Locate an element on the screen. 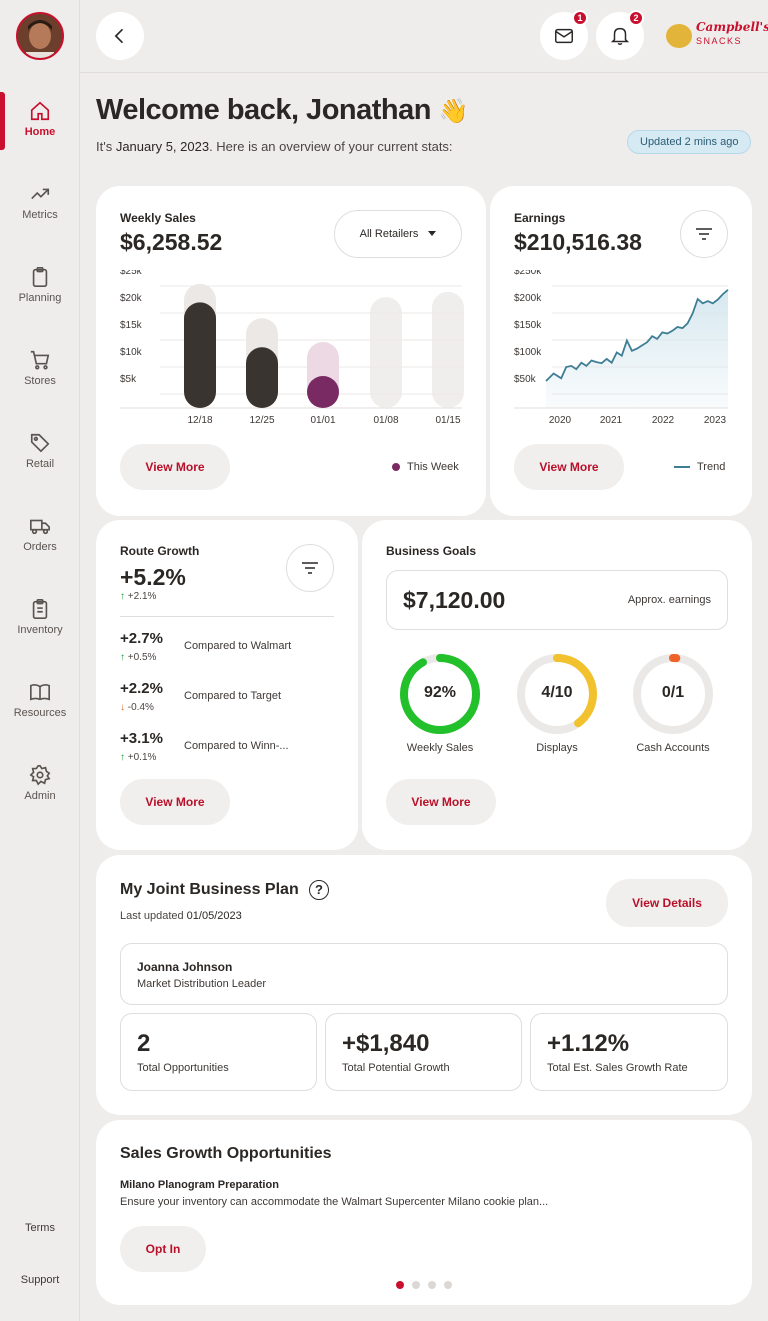  business-goals-view-more-button: View More is located at coordinates (441, 802).